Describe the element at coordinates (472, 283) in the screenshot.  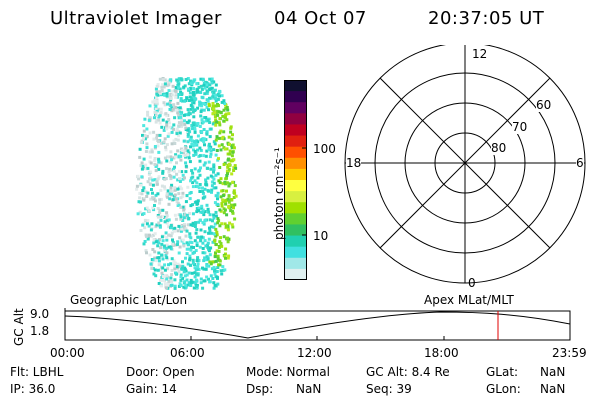
I see `mlt-label-0: 0` at that location.